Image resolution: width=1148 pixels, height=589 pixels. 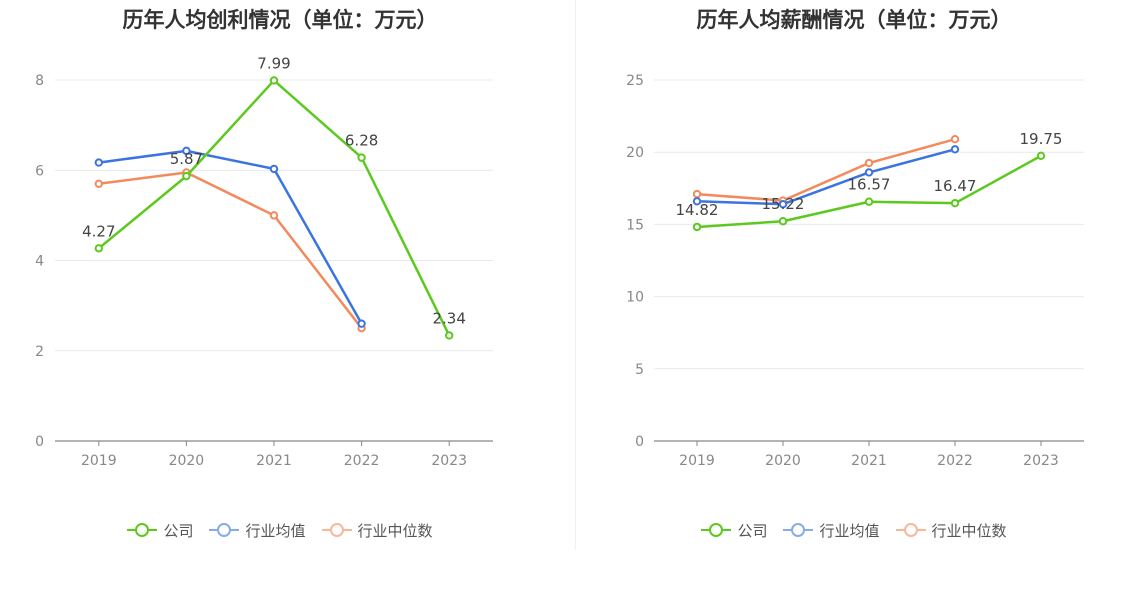 I want to click on y-tick-label: 25, so click(x=635, y=81).